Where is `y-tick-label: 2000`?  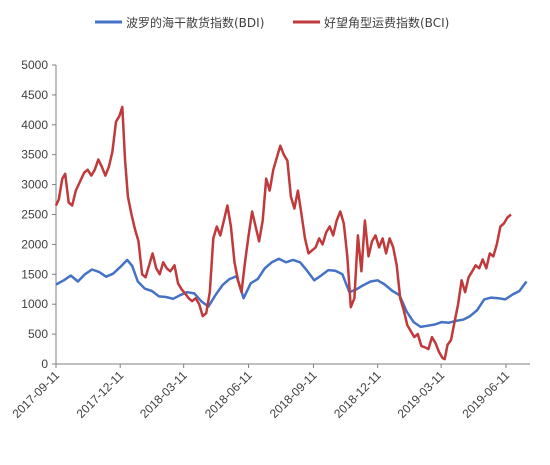 y-tick-label: 2000 is located at coordinates (34, 244).